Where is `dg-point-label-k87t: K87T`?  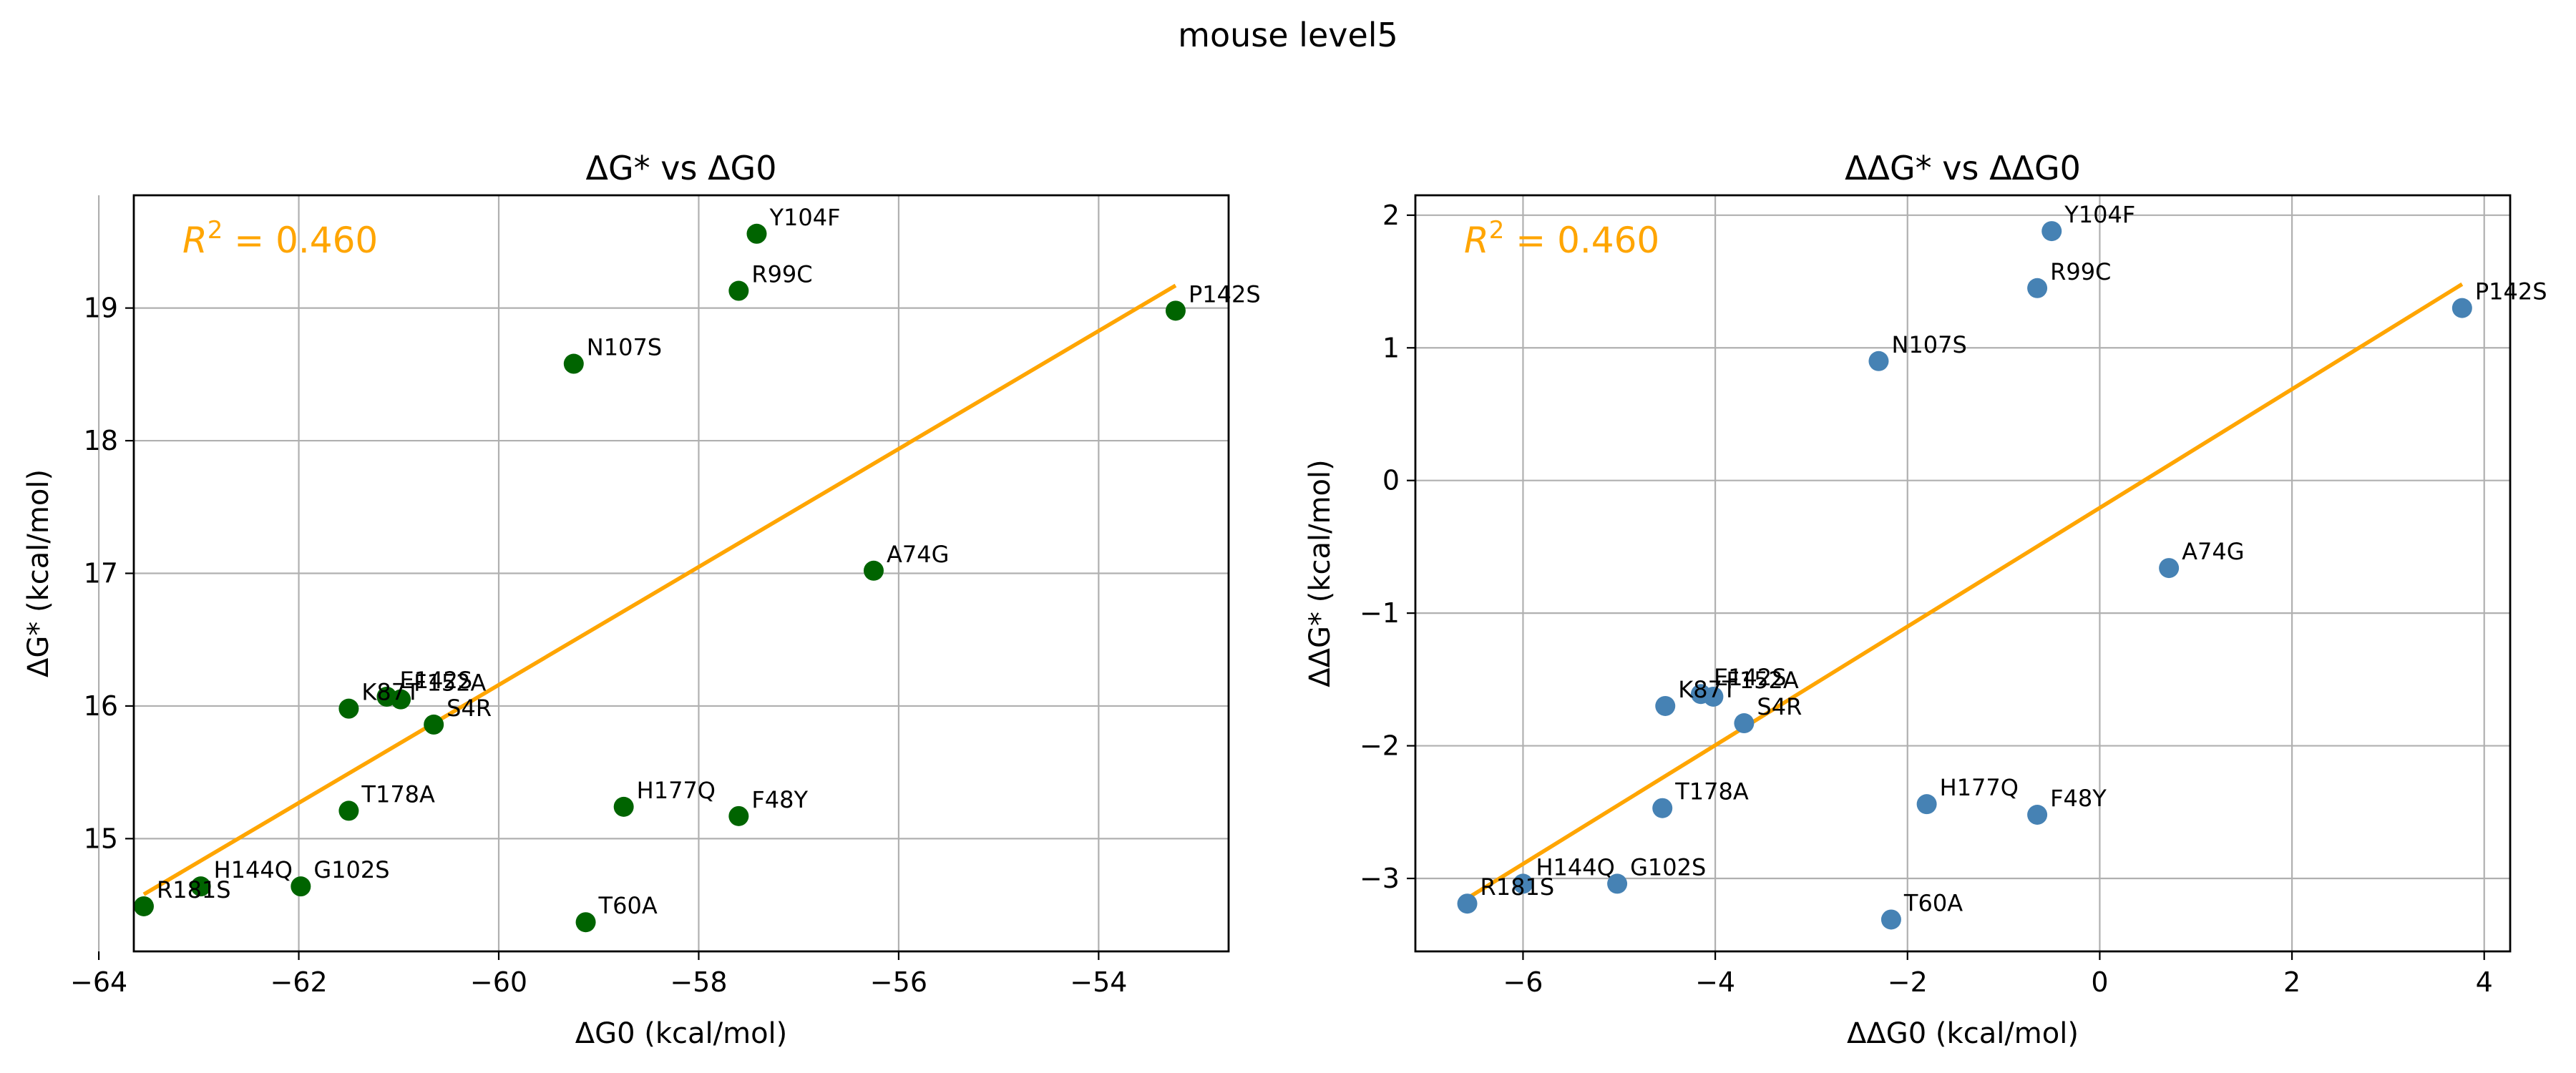
dg-point-label-k87t: K87T is located at coordinates (390, 692).